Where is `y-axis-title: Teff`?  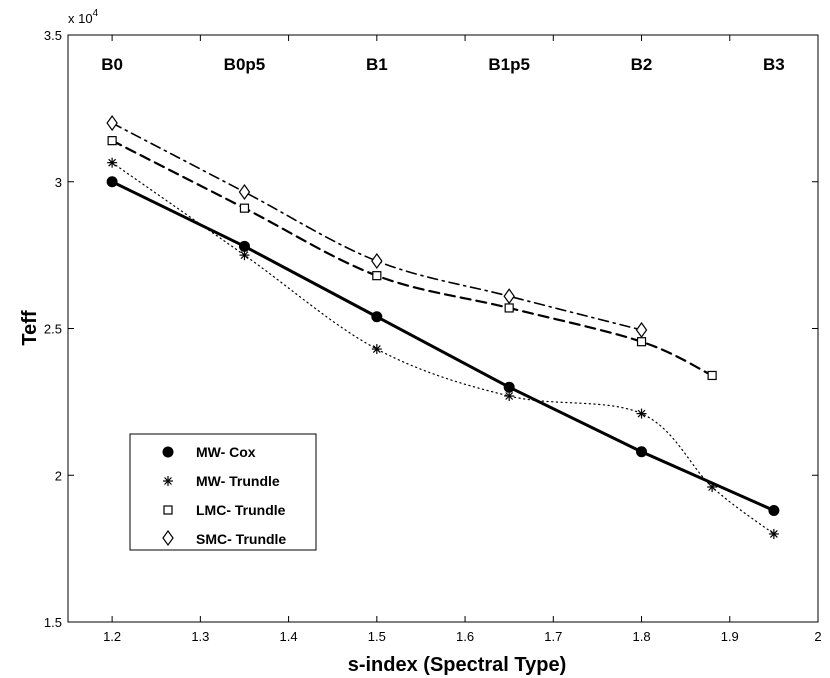
y-axis-title: Teff is located at coordinates (30, 328).